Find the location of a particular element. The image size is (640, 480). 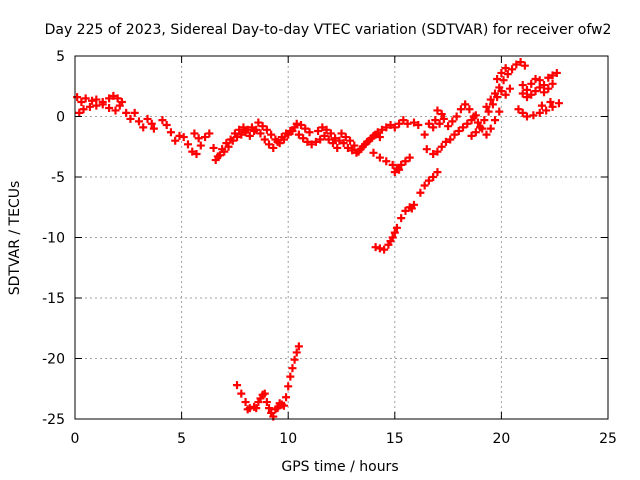

x-tick-label: 0 is located at coordinates (75, 439).